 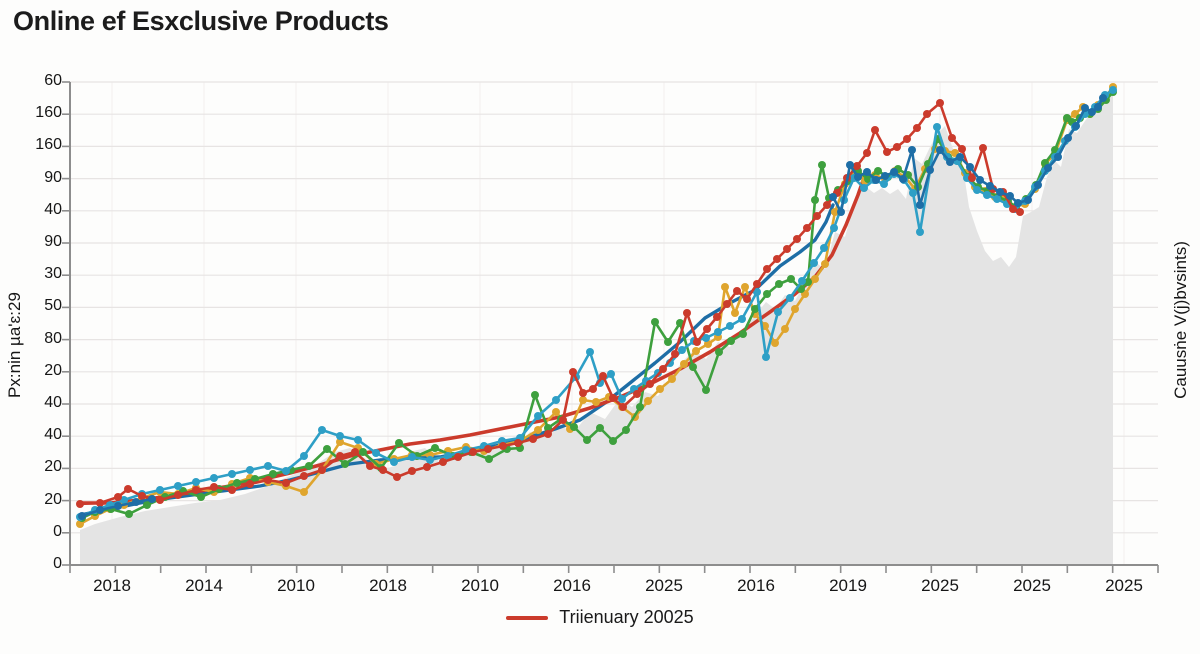 I want to click on series-blue-start-marker, so click(x=118, y=506).